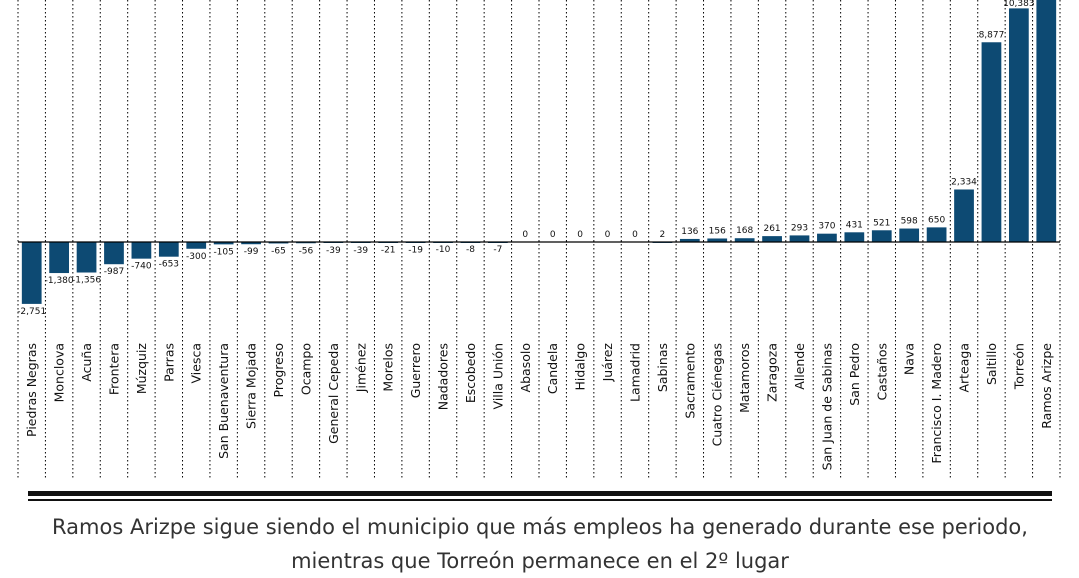 The width and height of the screenshot is (1079, 578). Describe the element at coordinates (540, 500) in the screenshot. I see `divider-thin` at that location.